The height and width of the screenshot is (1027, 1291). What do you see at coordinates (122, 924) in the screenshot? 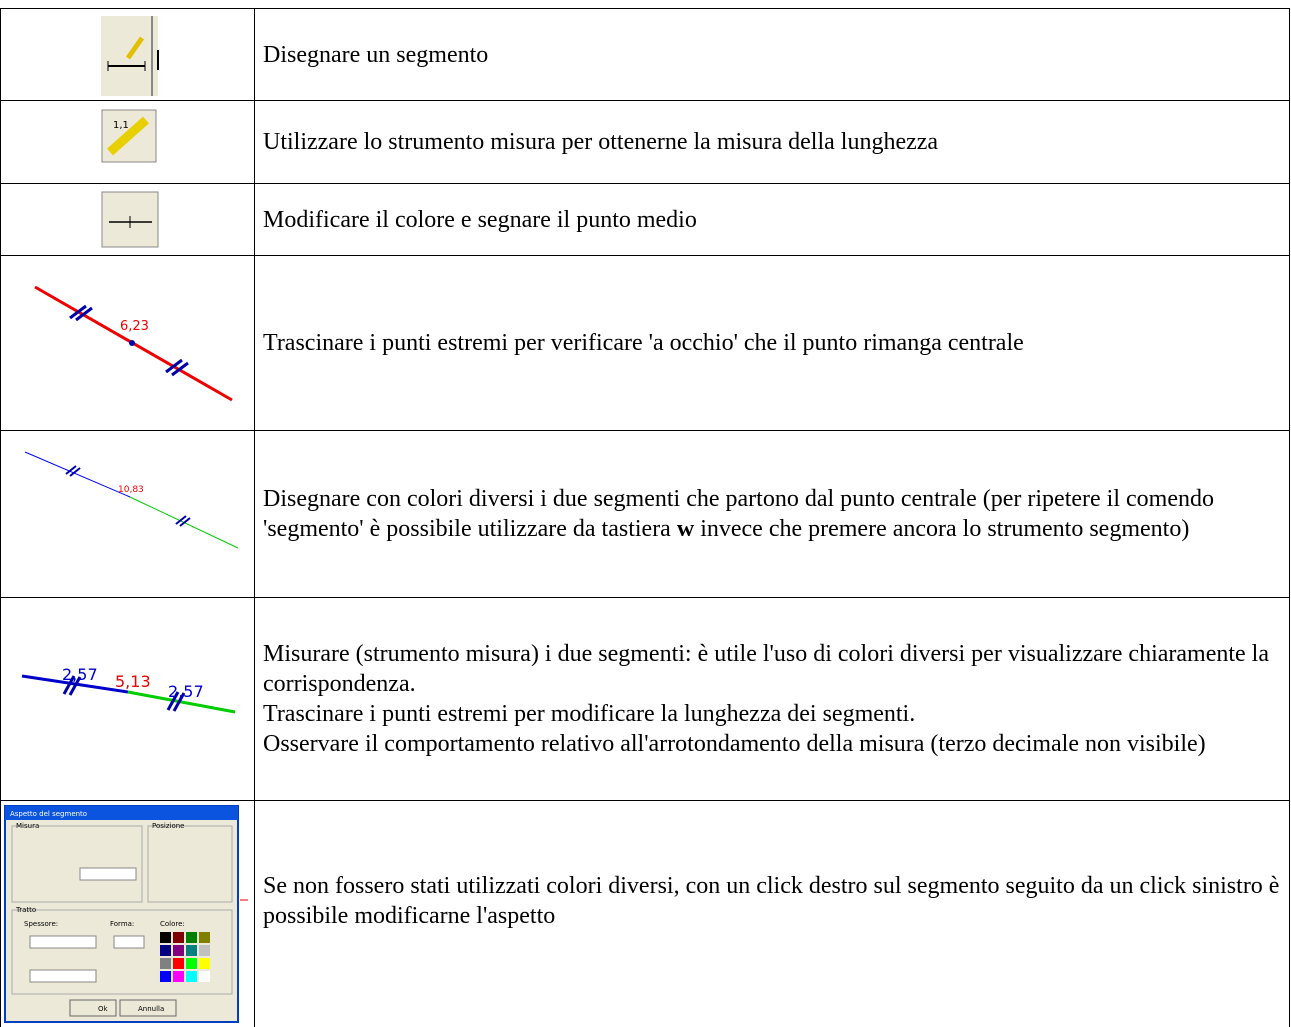
I see `field-label: Forma:` at bounding box center [122, 924].